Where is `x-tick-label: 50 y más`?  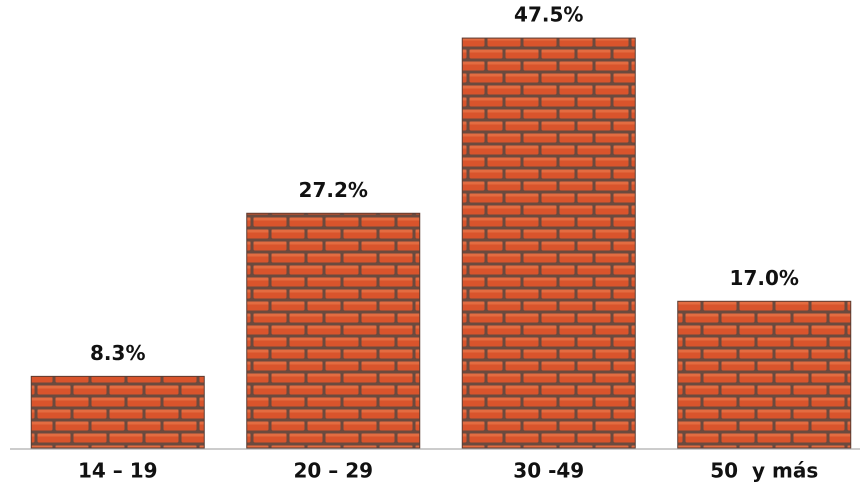
x-tick-label: 50 y más is located at coordinates (764, 471).